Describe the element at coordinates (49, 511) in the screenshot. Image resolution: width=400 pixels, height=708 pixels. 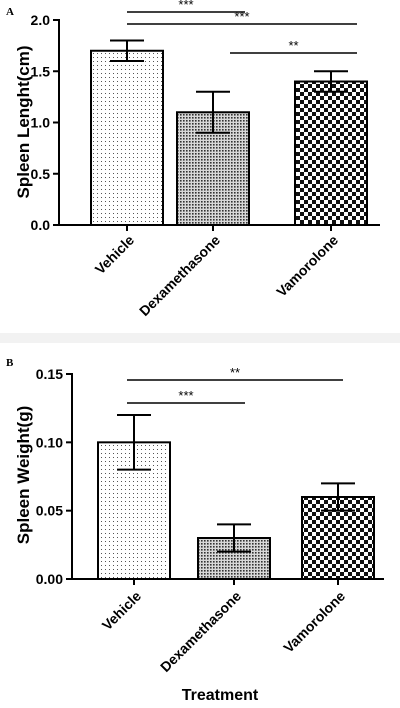
I see `y-tick-label: 0.05` at that location.